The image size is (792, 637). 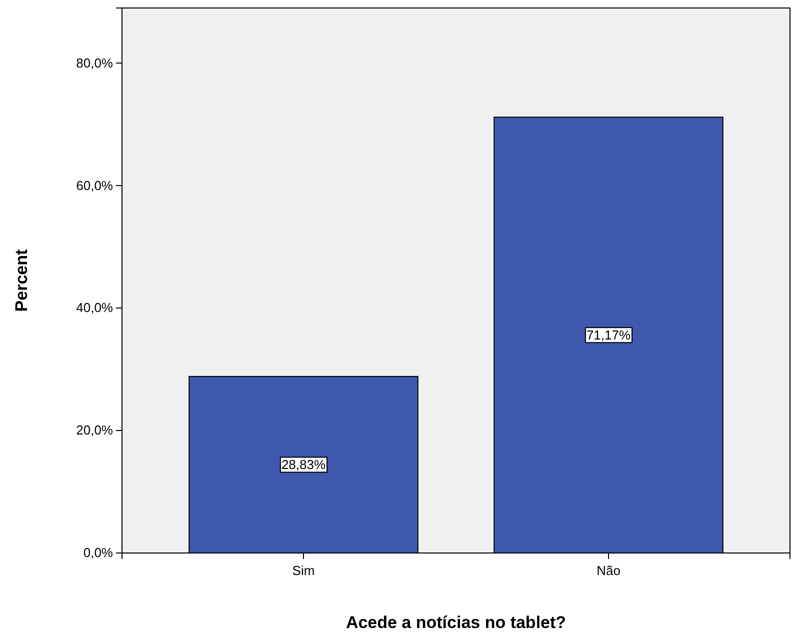 What do you see at coordinates (98, 552) in the screenshot?
I see `y-tick-label: 0,0%` at bounding box center [98, 552].